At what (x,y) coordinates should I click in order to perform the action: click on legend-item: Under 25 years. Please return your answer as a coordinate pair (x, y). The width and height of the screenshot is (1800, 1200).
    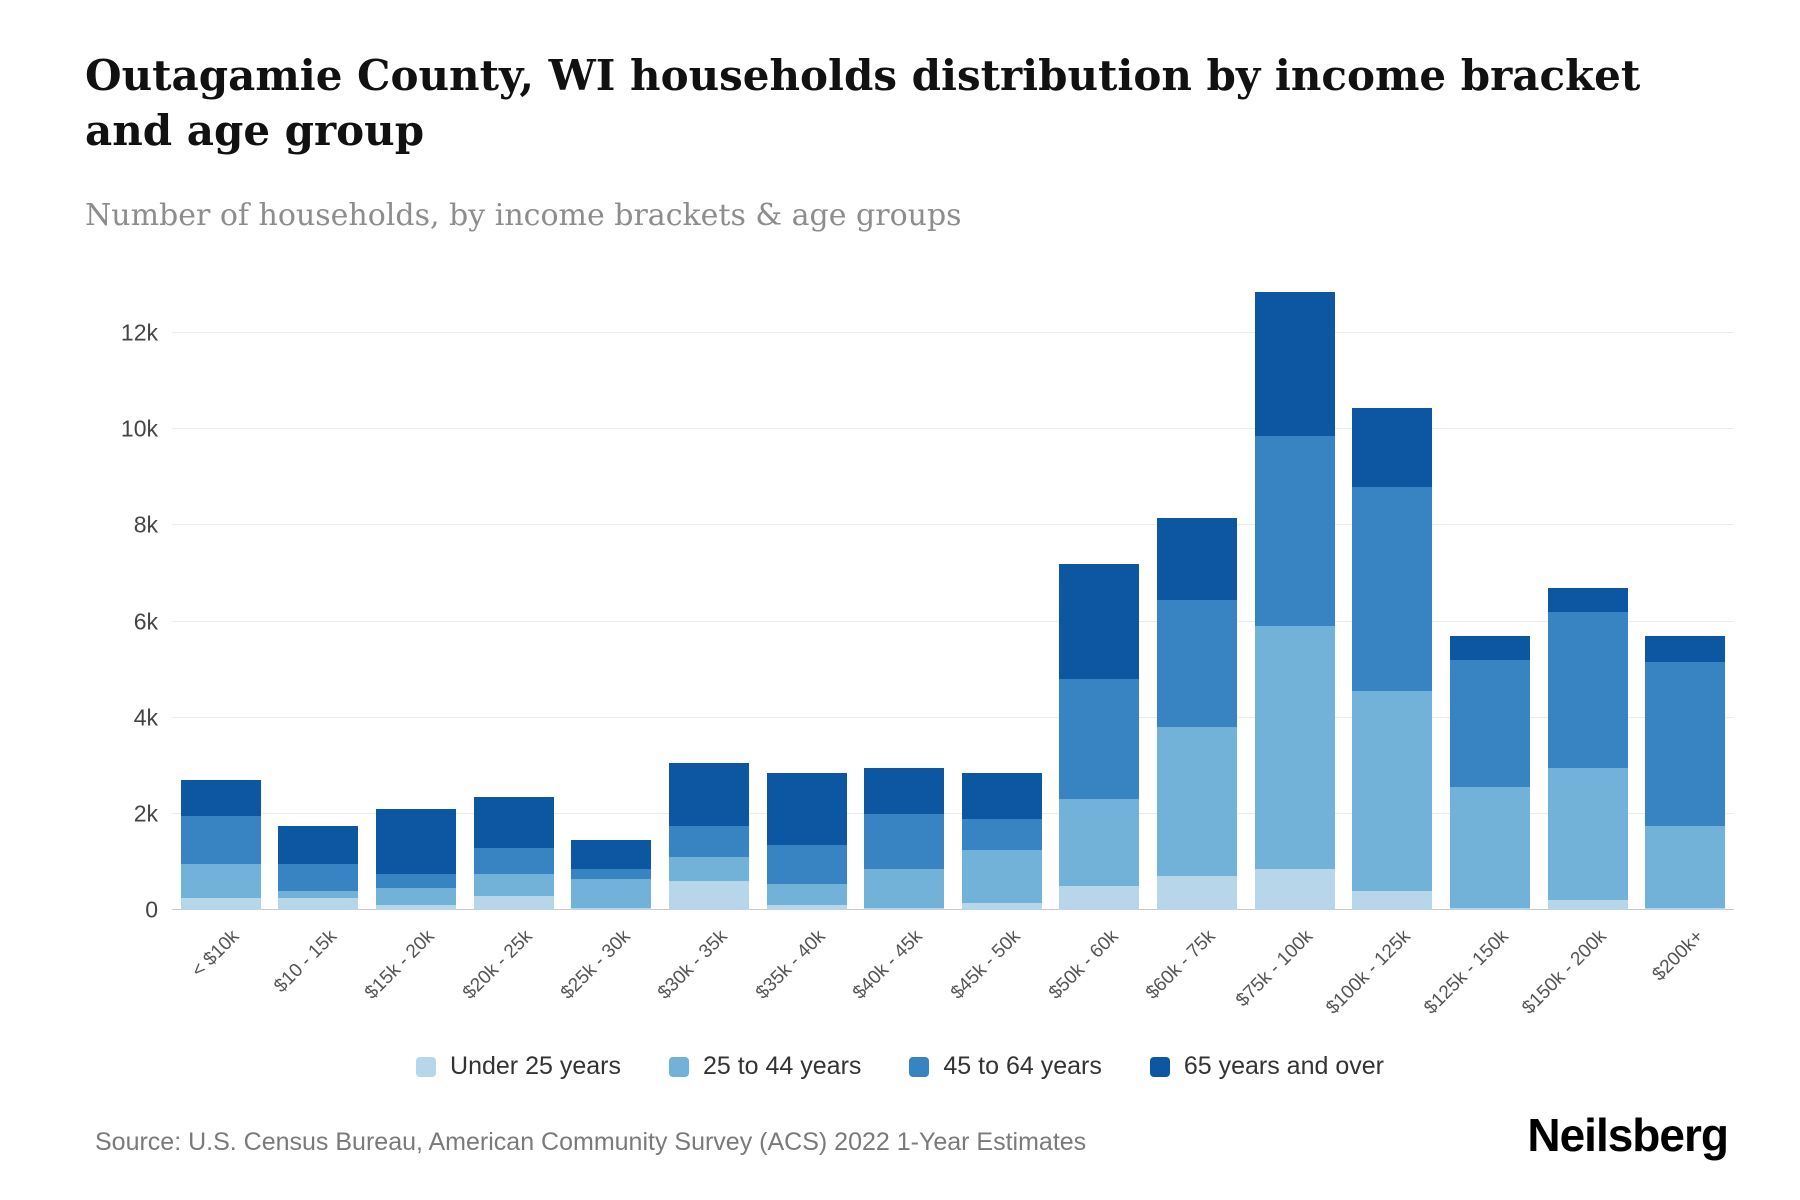
    Looking at the image, I should click on (518, 1066).